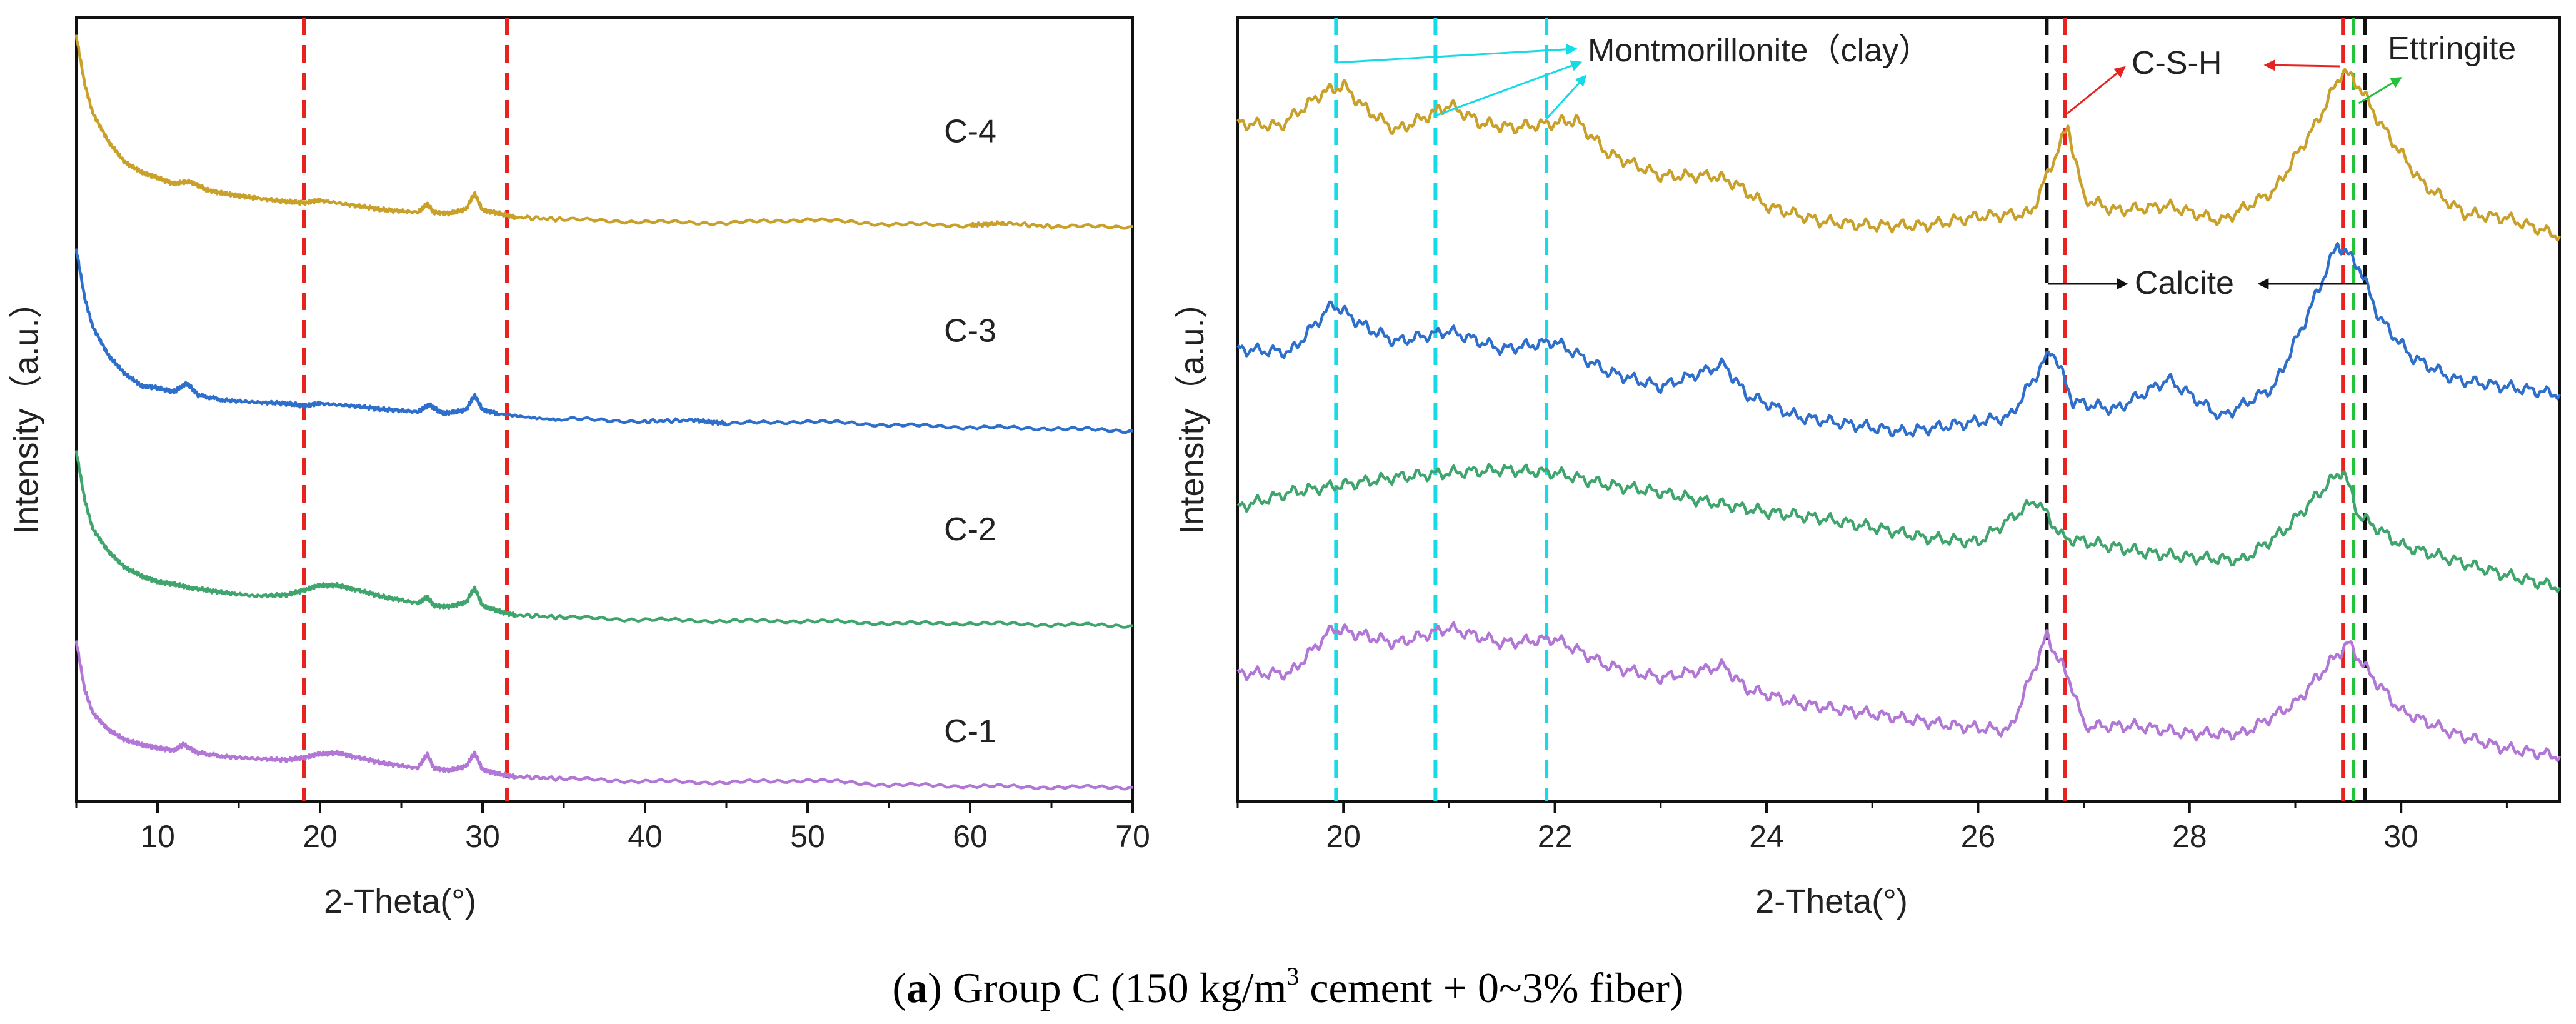  Describe the element at coordinates (970, 529) in the screenshot. I see `series-label: C-2` at that location.